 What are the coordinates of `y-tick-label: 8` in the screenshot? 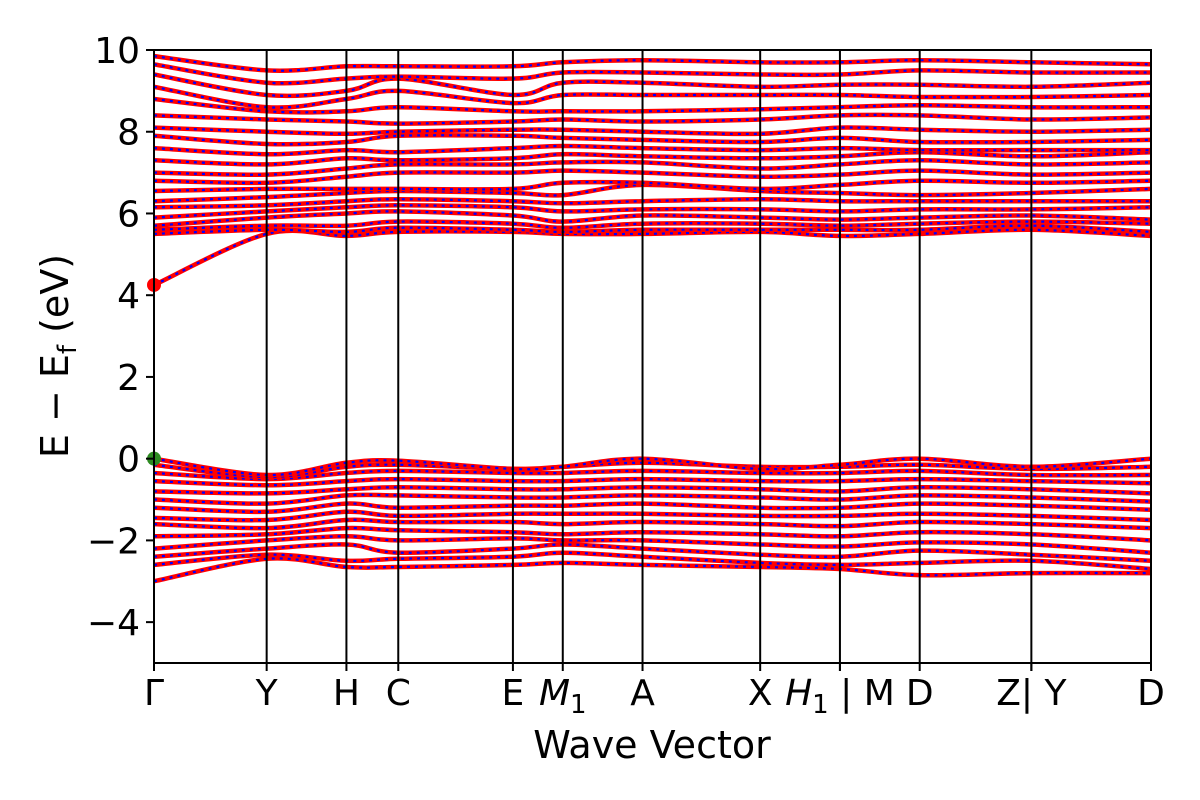 It's located at (128, 133).